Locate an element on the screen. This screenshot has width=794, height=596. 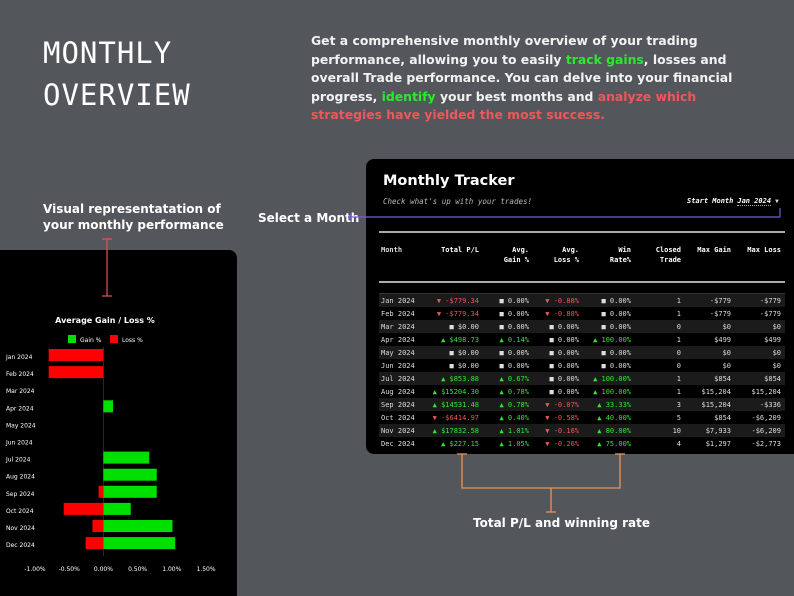
category-label: Dec 2024 is located at coordinates (20, 545).